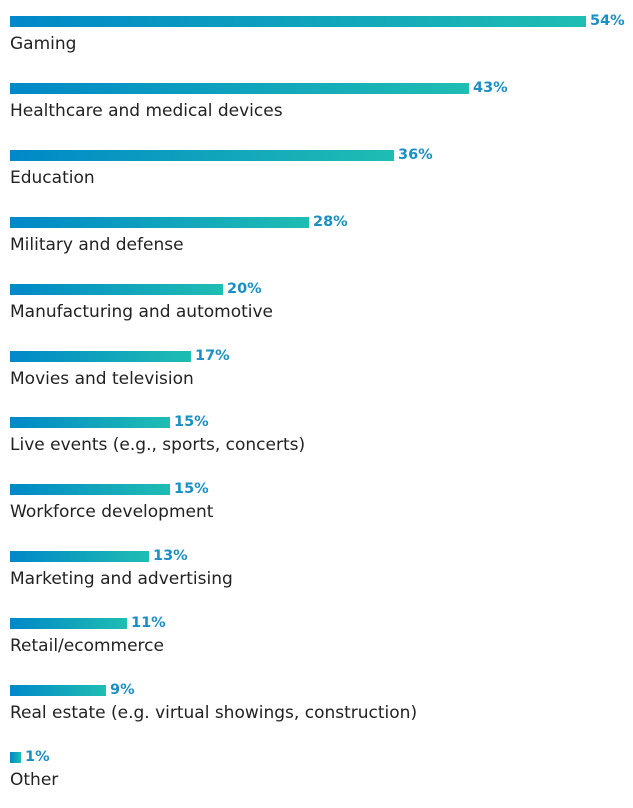  Describe the element at coordinates (102, 379) in the screenshot. I see `category-label: Movies and television` at that location.